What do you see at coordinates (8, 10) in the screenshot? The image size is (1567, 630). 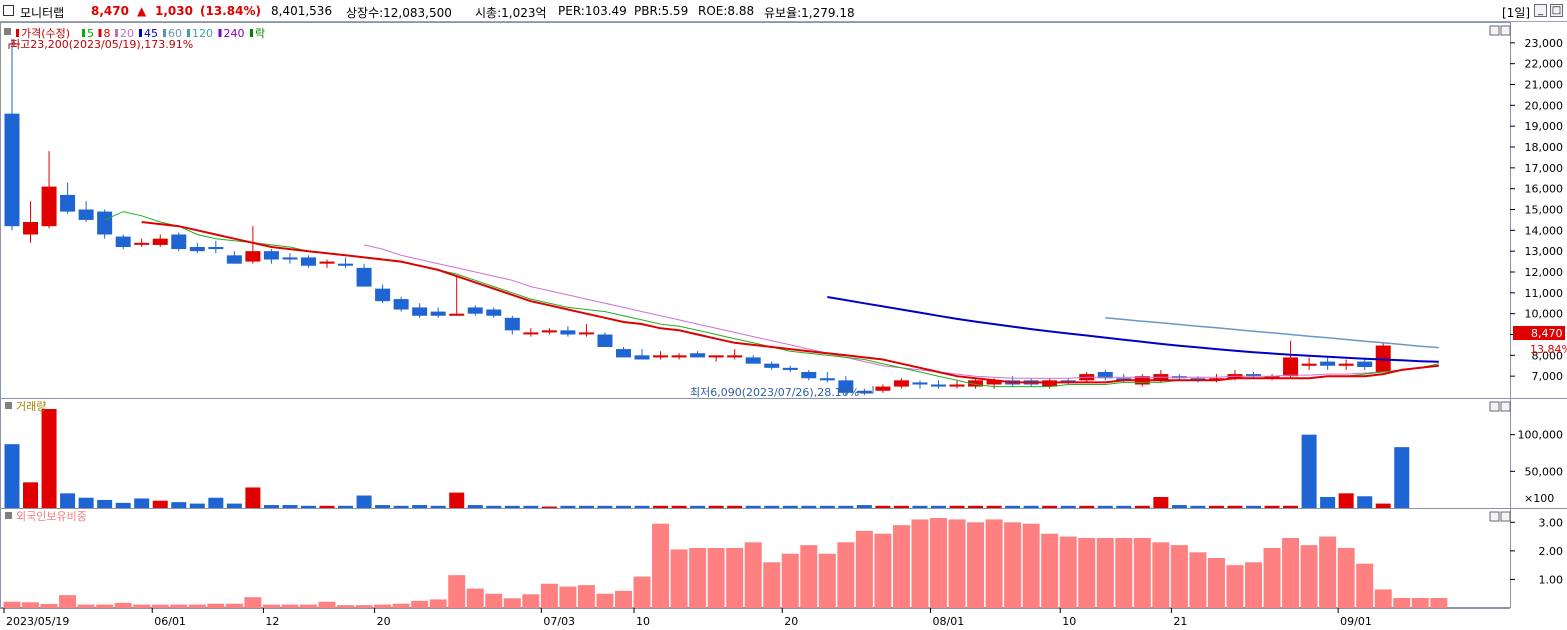 I see `select-checkbox` at bounding box center [8, 10].